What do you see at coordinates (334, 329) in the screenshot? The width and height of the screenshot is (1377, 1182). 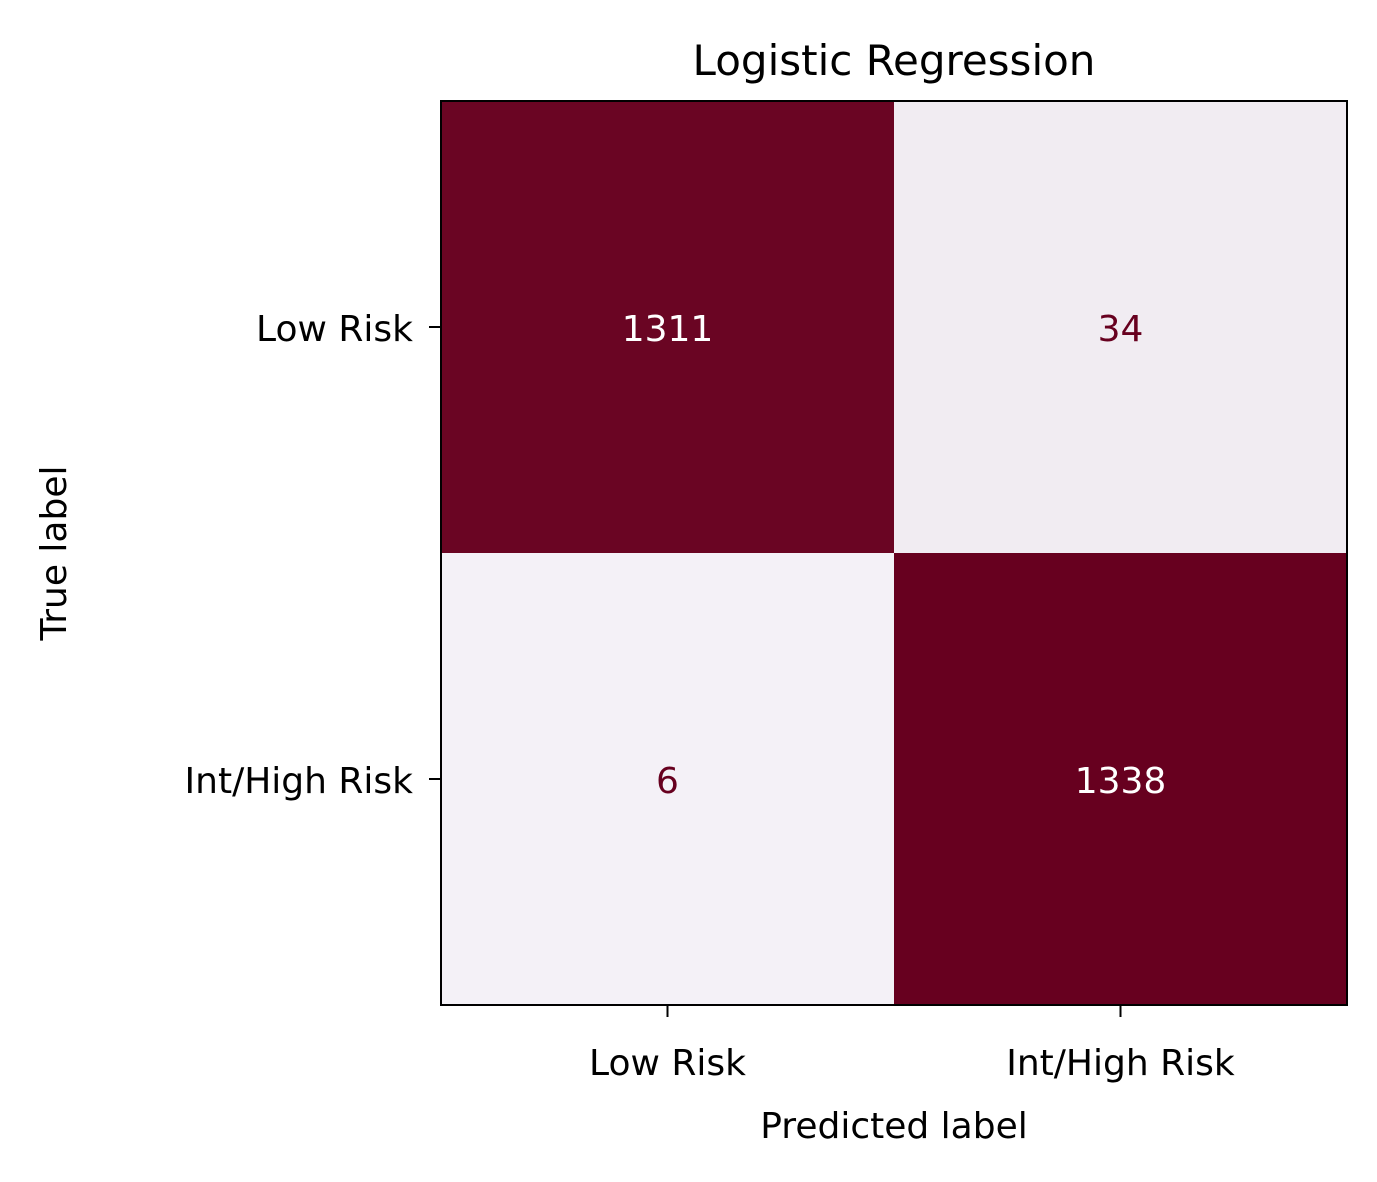 I see `y-tick-label-0: Low Risk` at bounding box center [334, 329].